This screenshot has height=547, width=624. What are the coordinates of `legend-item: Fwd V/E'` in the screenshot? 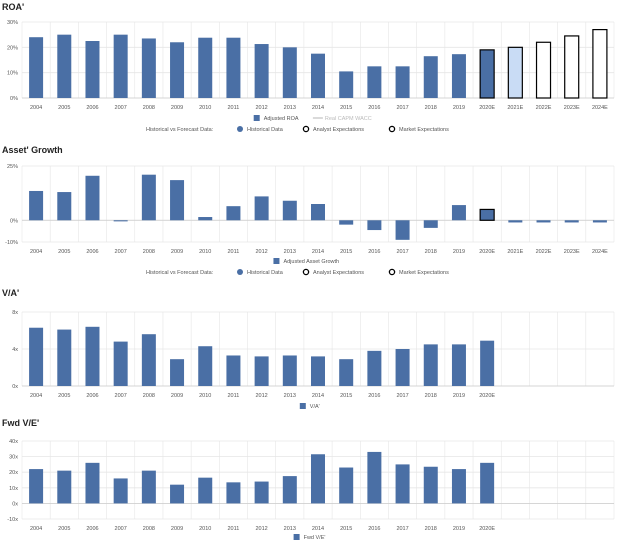 It's located at (309, 537).